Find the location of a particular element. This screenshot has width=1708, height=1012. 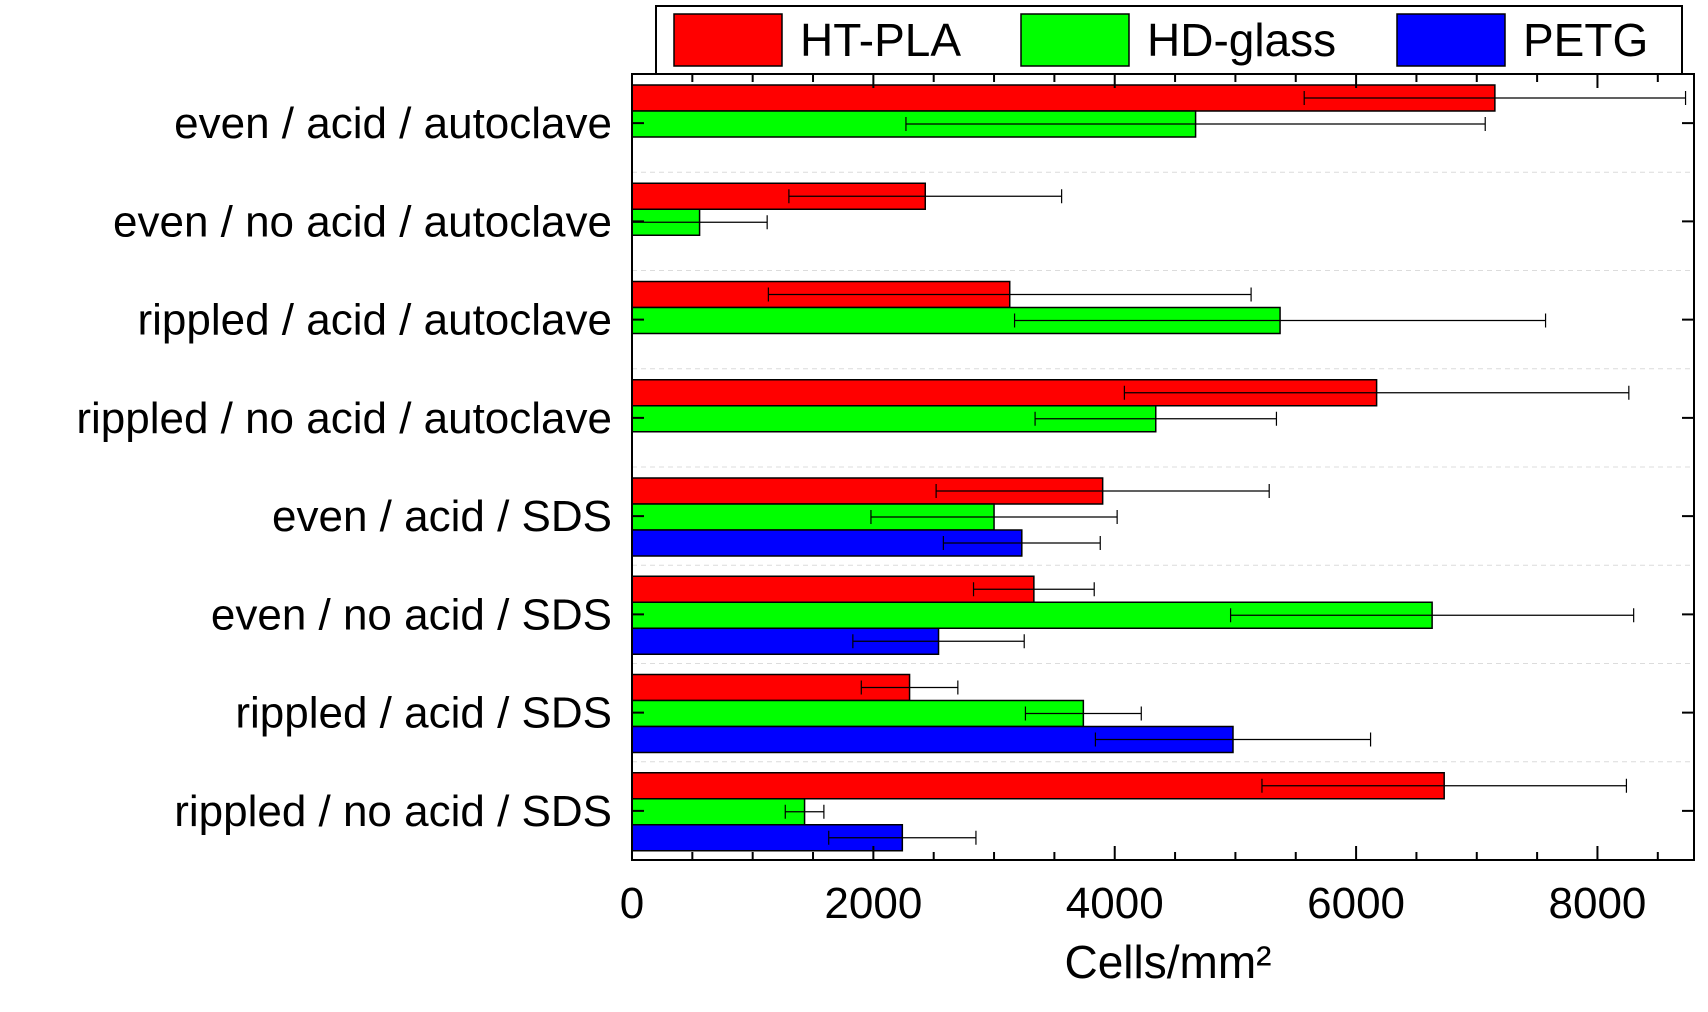

x-tick-label: 8000 is located at coordinates (1598, 903).